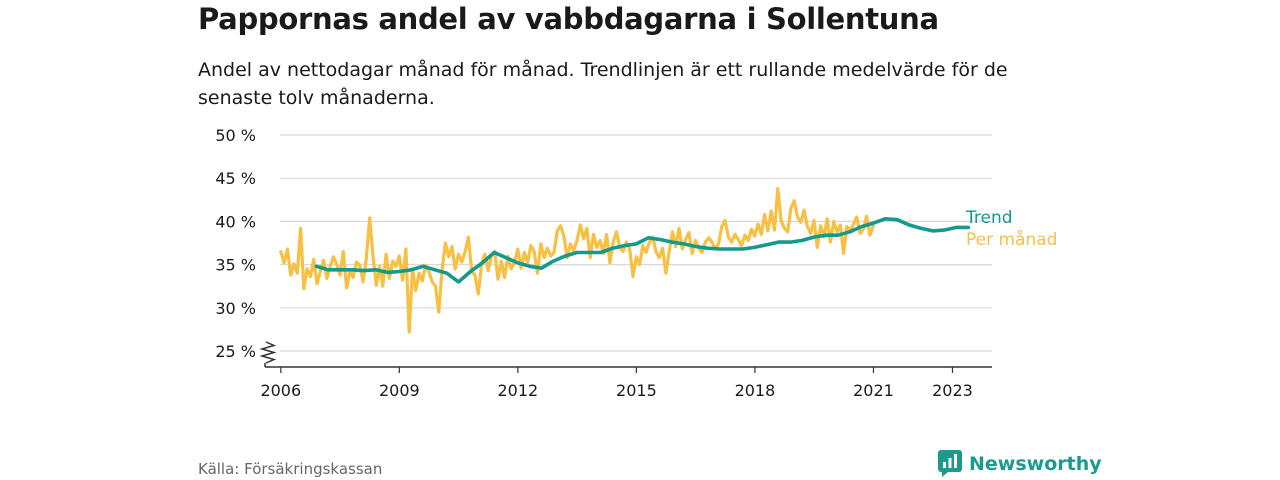 The height and width of the screenshot is (480, 1280). I want to click on brand-logo: Newsworthy, so click(1020, 463).